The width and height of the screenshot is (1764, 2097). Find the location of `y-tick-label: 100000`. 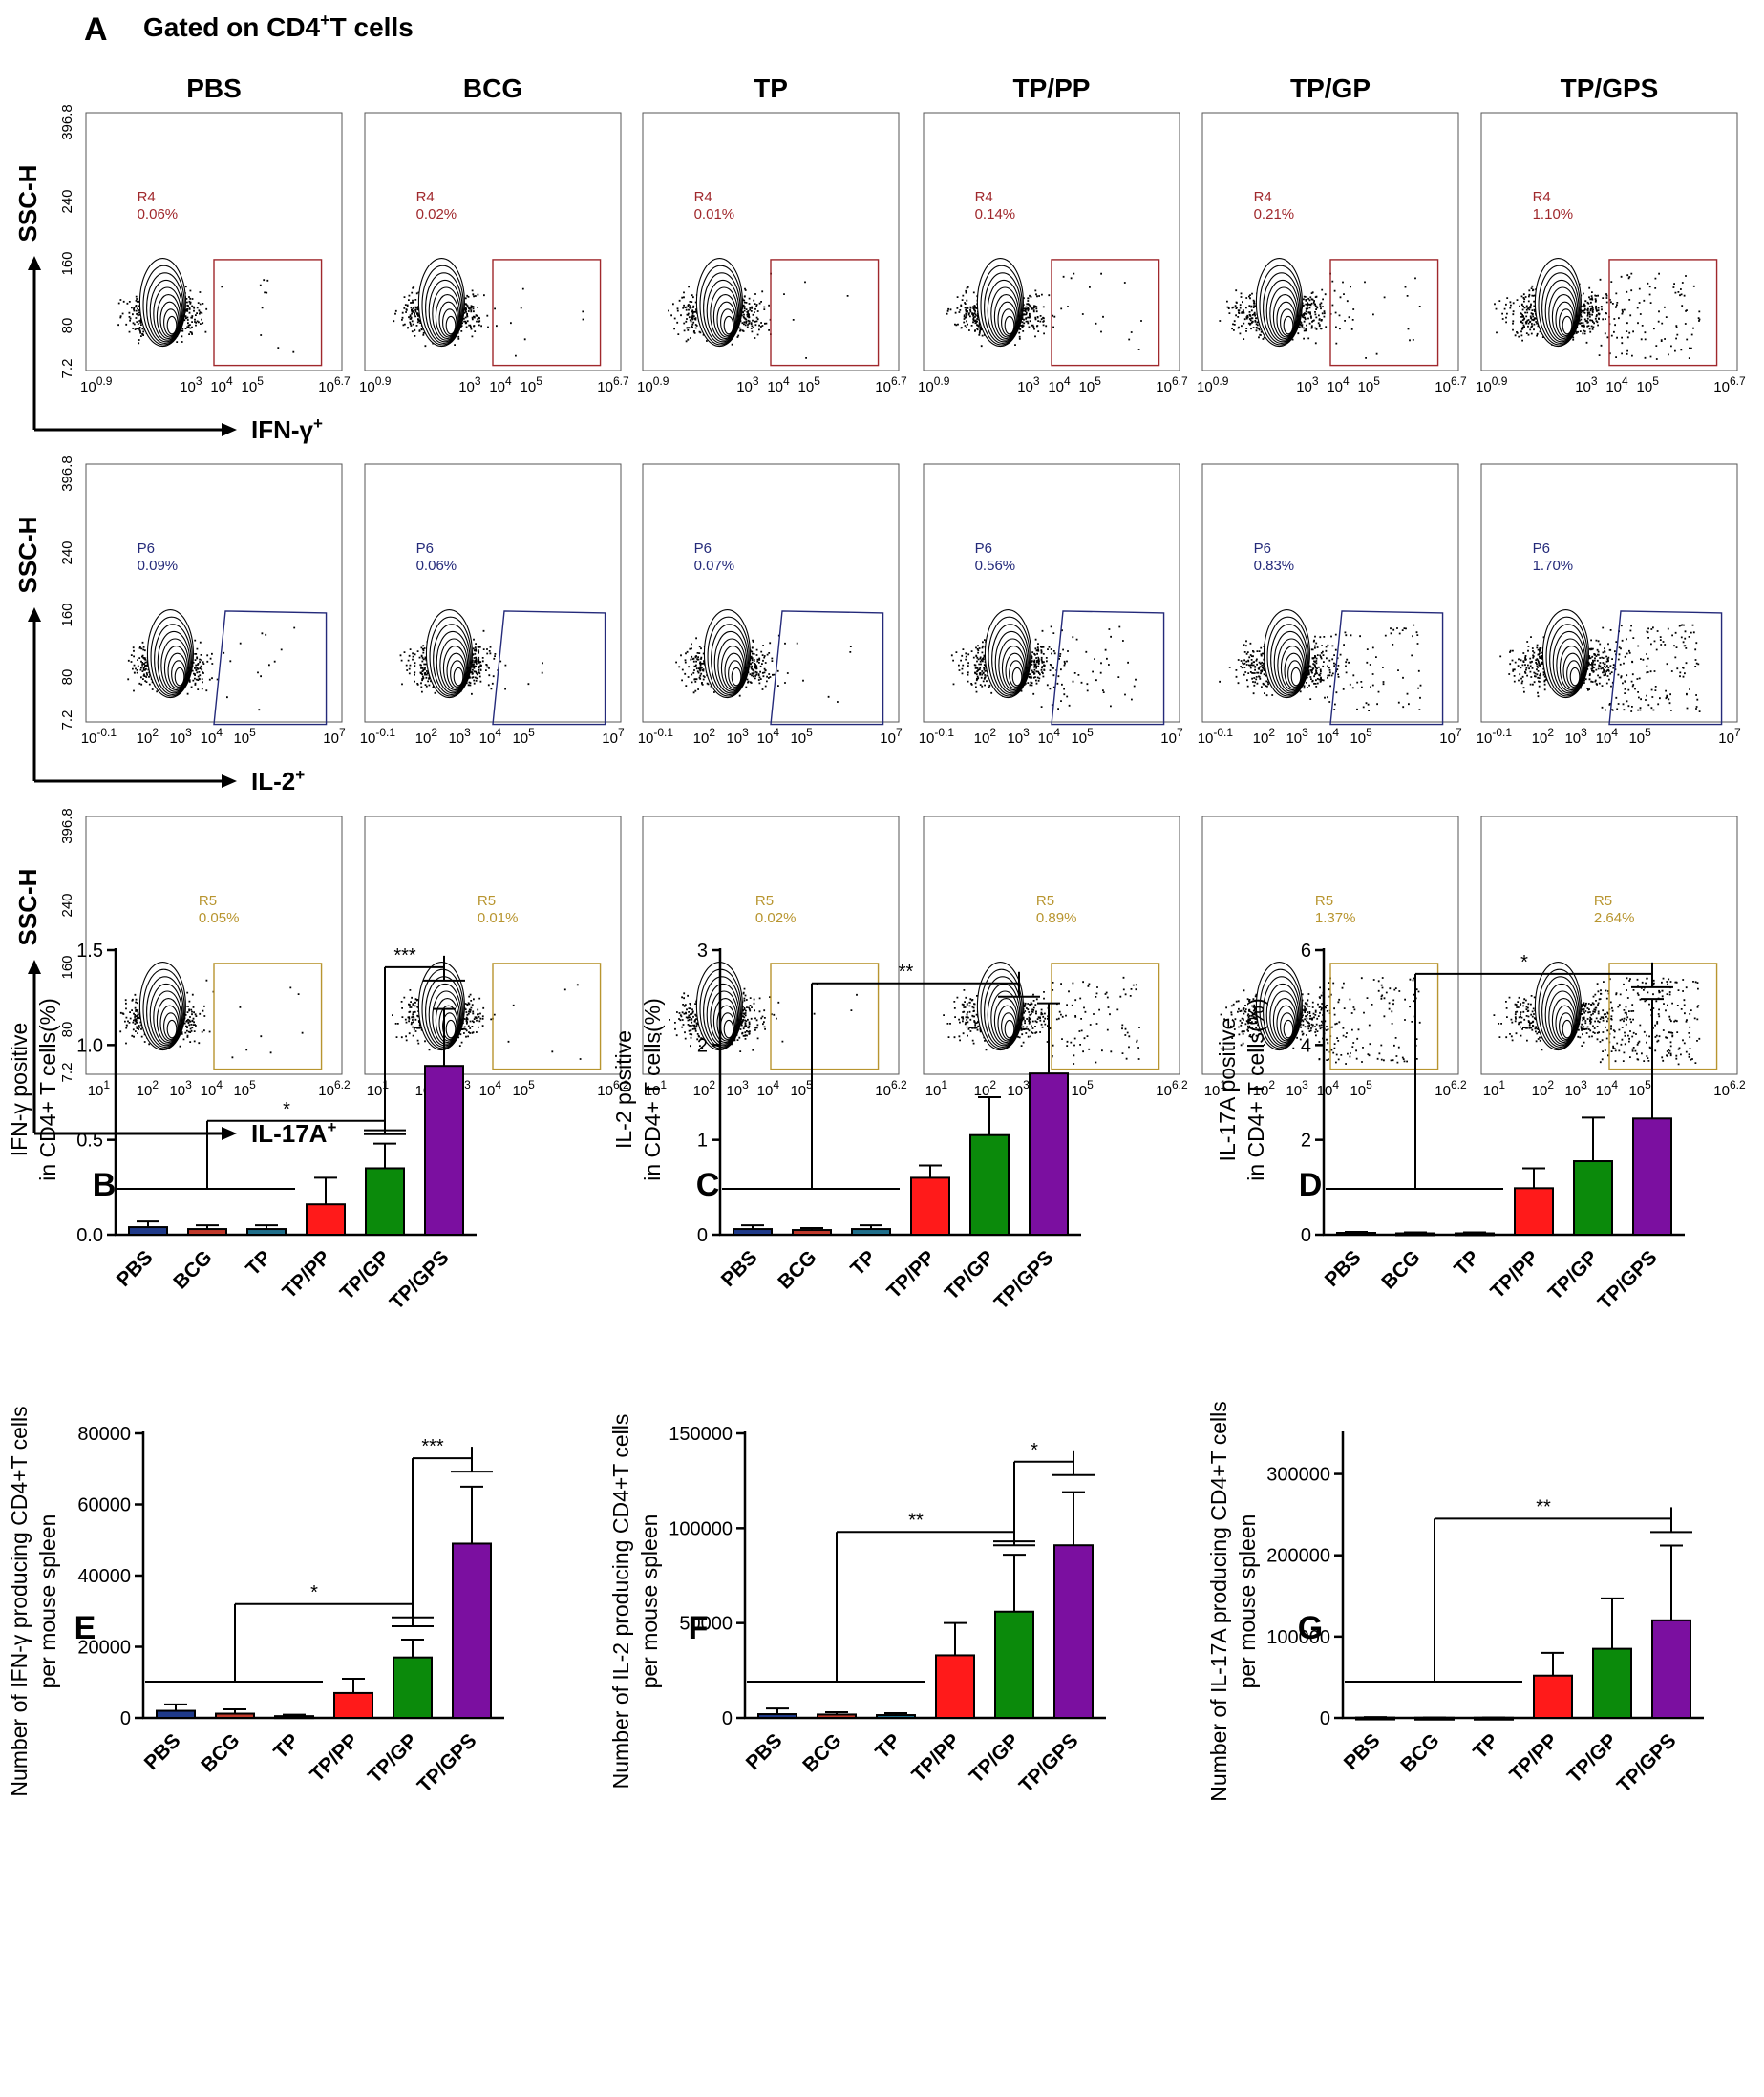

y-tick-label: 100000 is located at coordinates (1298, 1637).